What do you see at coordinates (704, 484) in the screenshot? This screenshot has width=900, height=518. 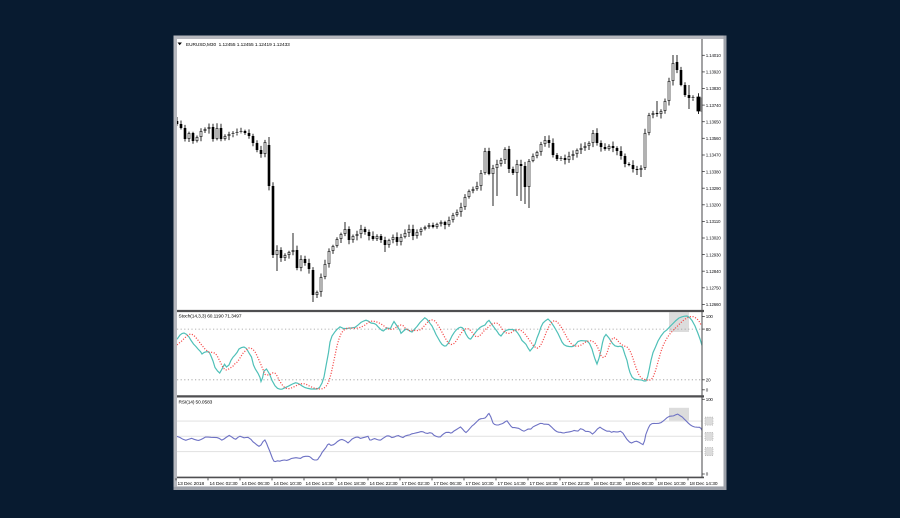 I see `svg-text: 18 Dec 14:30` at bounding box center [704, 484].